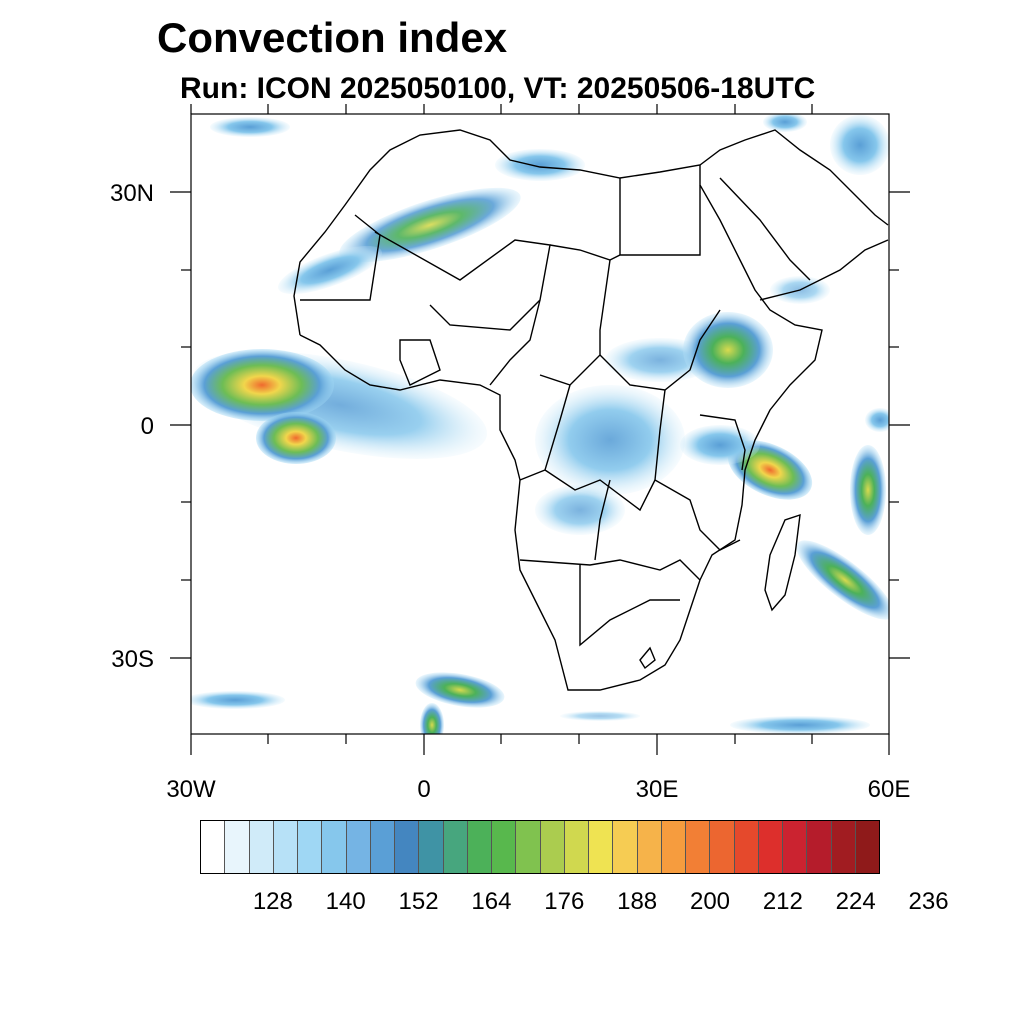 This screenshot has width=1024, height=1024. What do you see at coordinates (345, 901) in the screenshot?
I see `colorbar-label: 140` at bounding box center [345, 901].